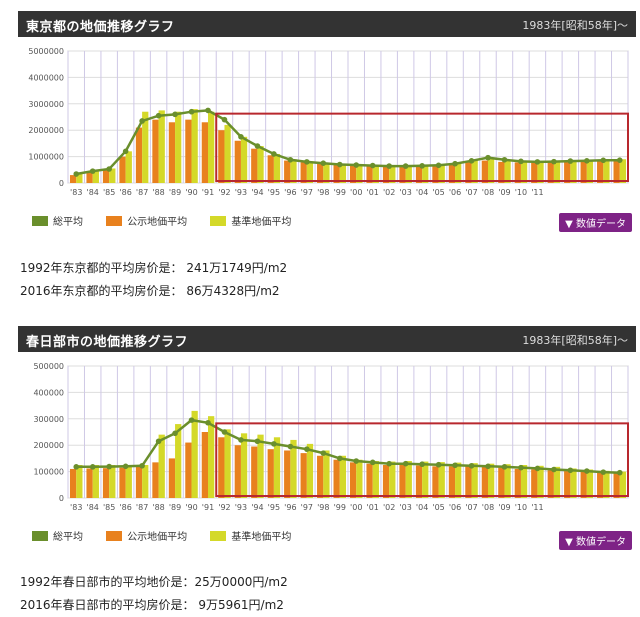  I want to click on x-tick-label: '03, so click(405, 192).